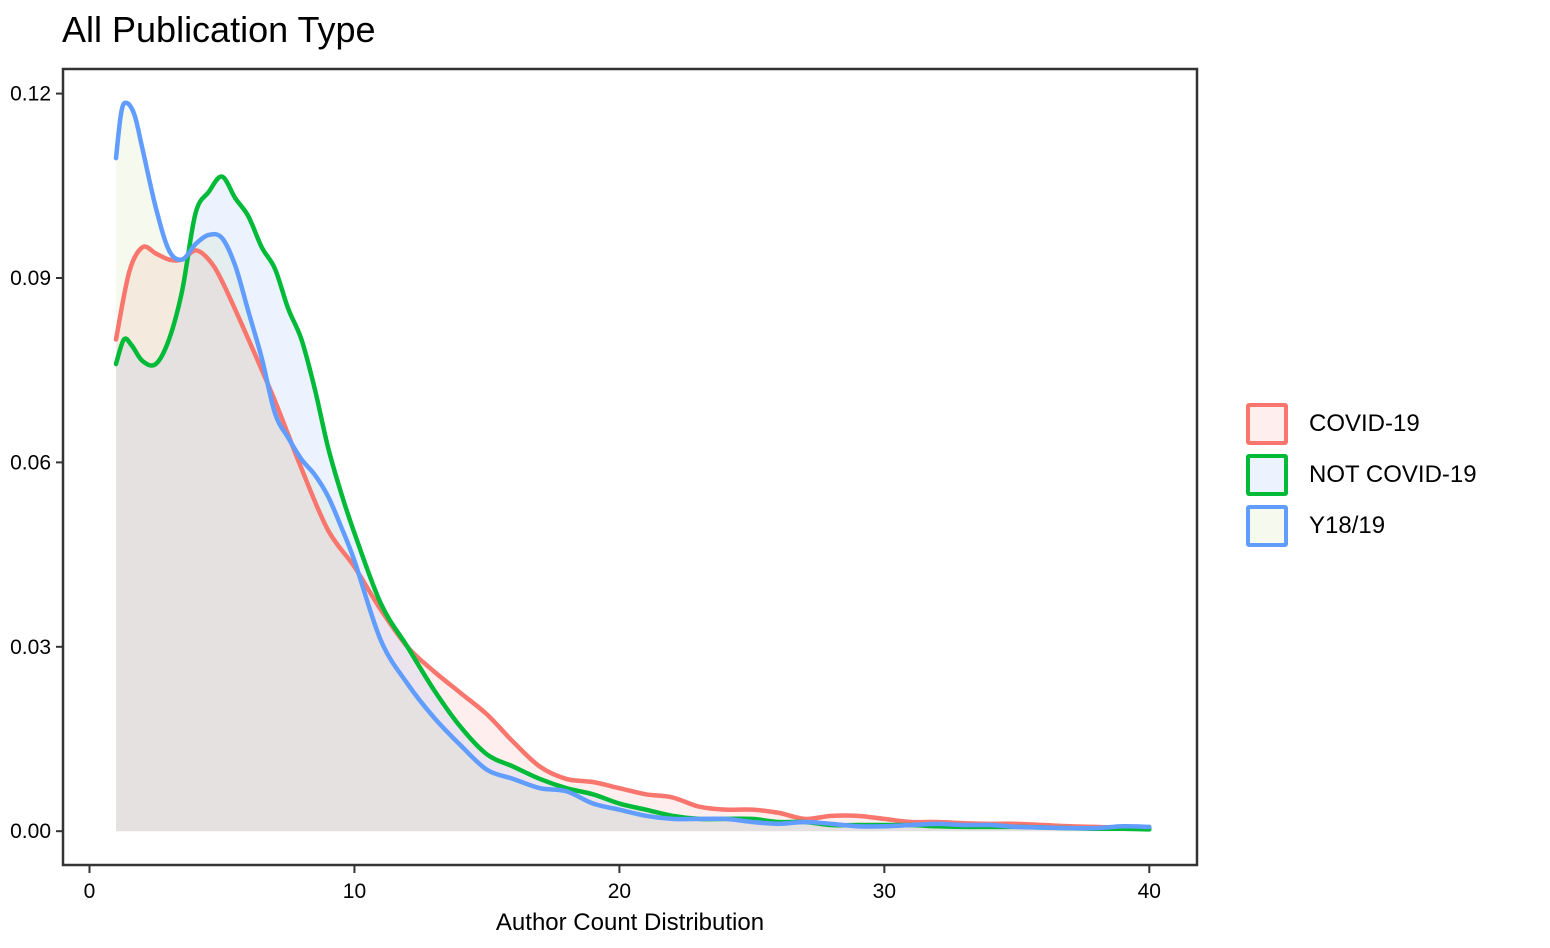 The height and width of the screenshot is (948, 1550). I want to click on y-axis: 0.00 0.03 0.06 0.09 0.12, so click(36, 463).